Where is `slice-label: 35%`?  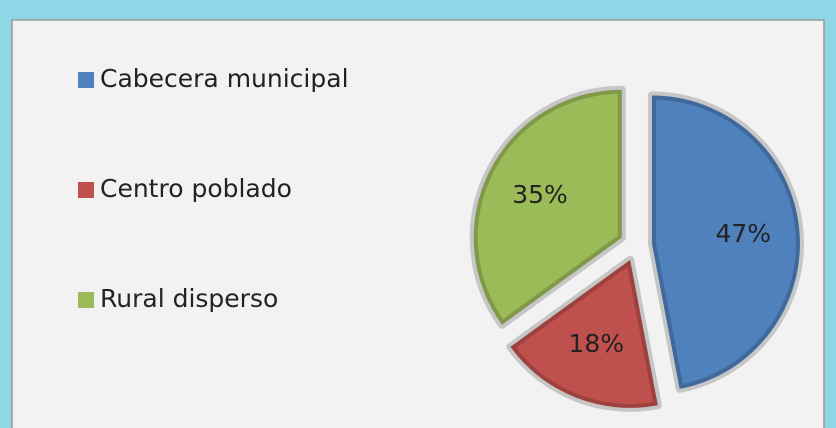 slice-label: 35% is located at coordinates (540, 194).